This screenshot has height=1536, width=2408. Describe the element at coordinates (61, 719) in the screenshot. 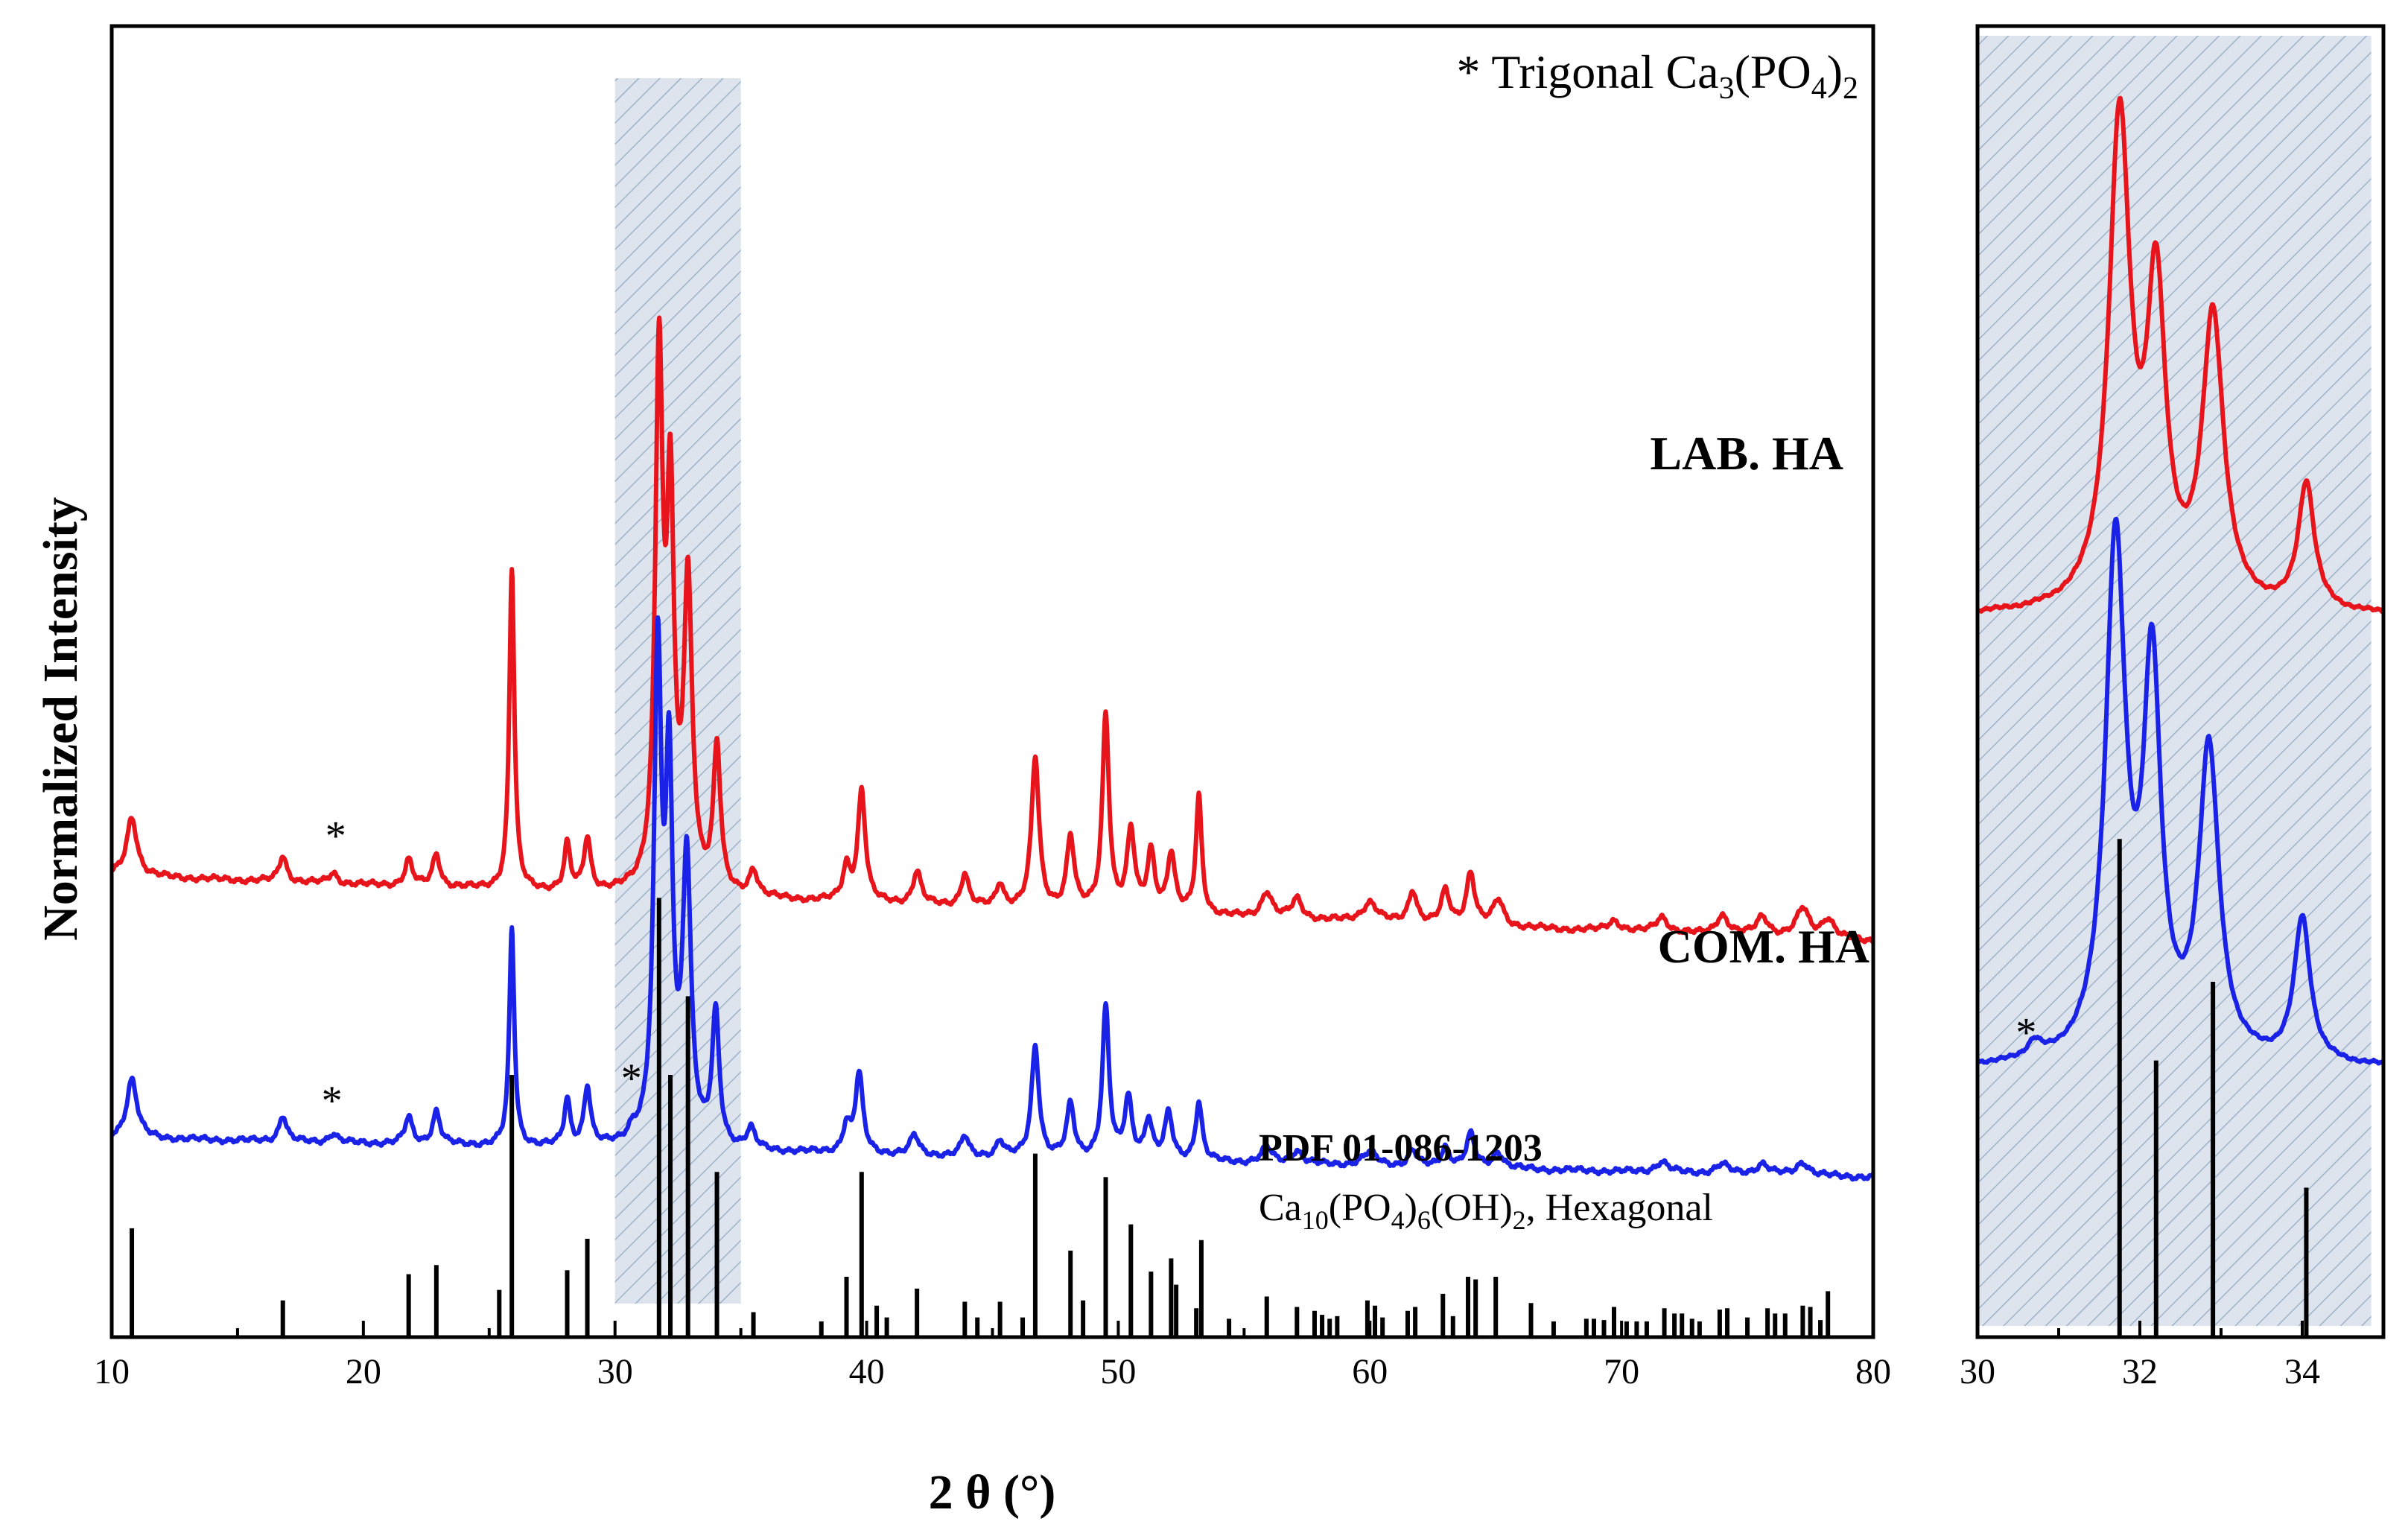

I see `y-axis-title: Normalized Intensity` at that location.